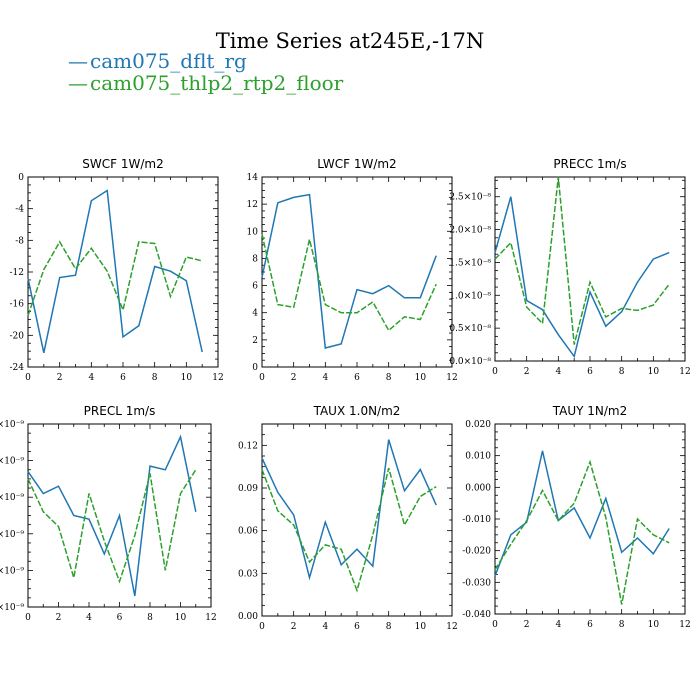  What do you see at coordinates (476, 520) in the screenshot?
I see `y-tick-label: -0.010` at bounding box center [476, 520].